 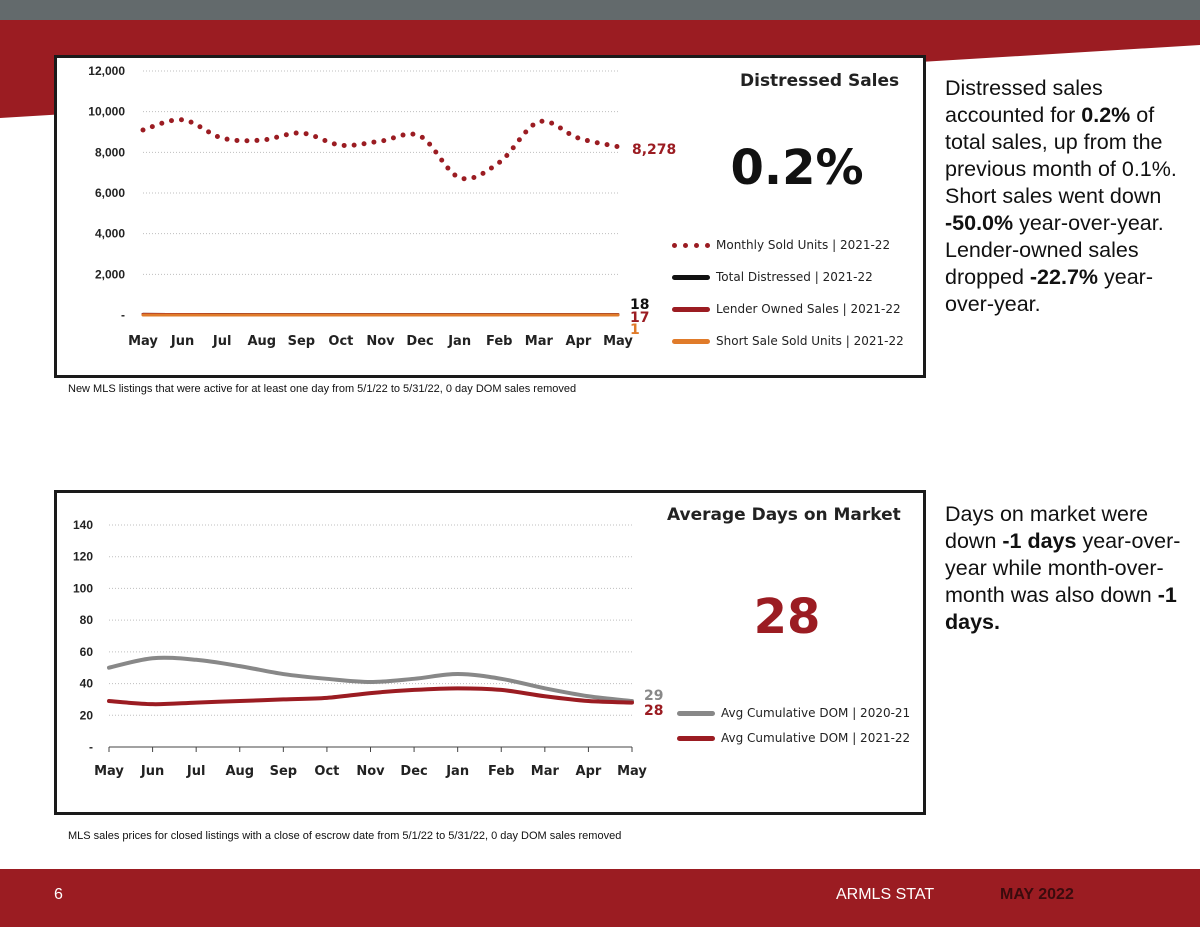 I want to click on distressed-summary-segment: Distressed sales accounted for, so click(x=1024, y=101).